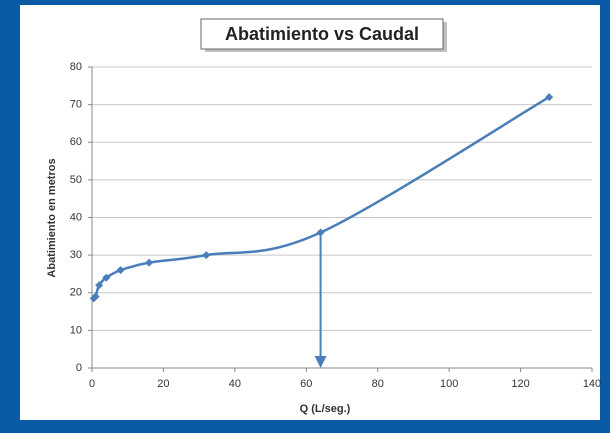 Image resolution: width=610 pixels, height=433 pixels. What do you see at coordinates (76, 180) in the screenshot?
I see `y-tick-label: 50` at bounding box center [76, 180].